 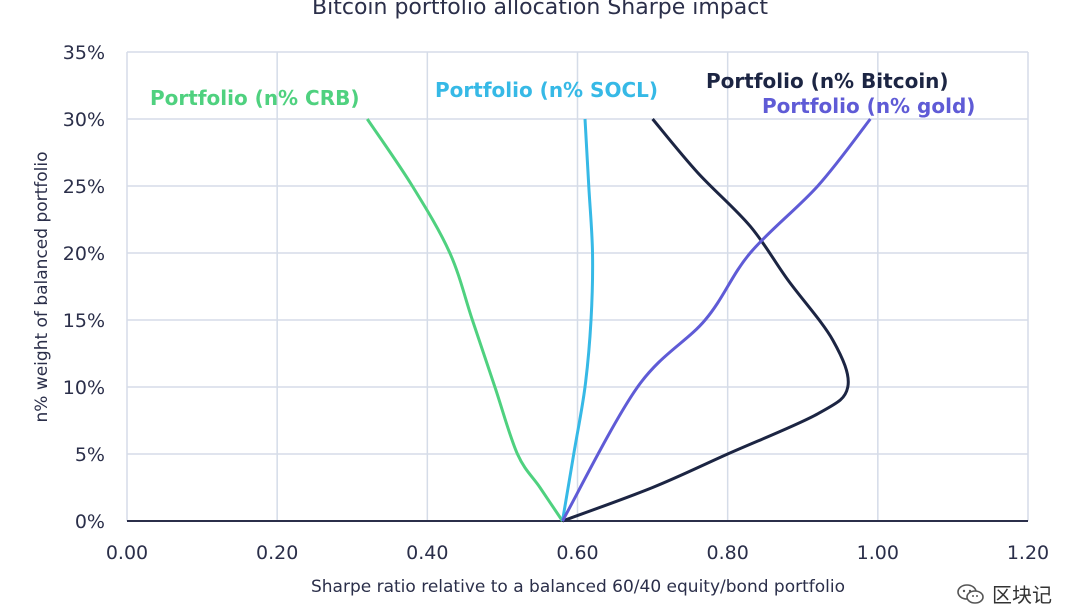 What do you see at coordinates (84, 187) in the screenshot?
I see `y-tick-label: 25%` at bounding box center [84, 187].